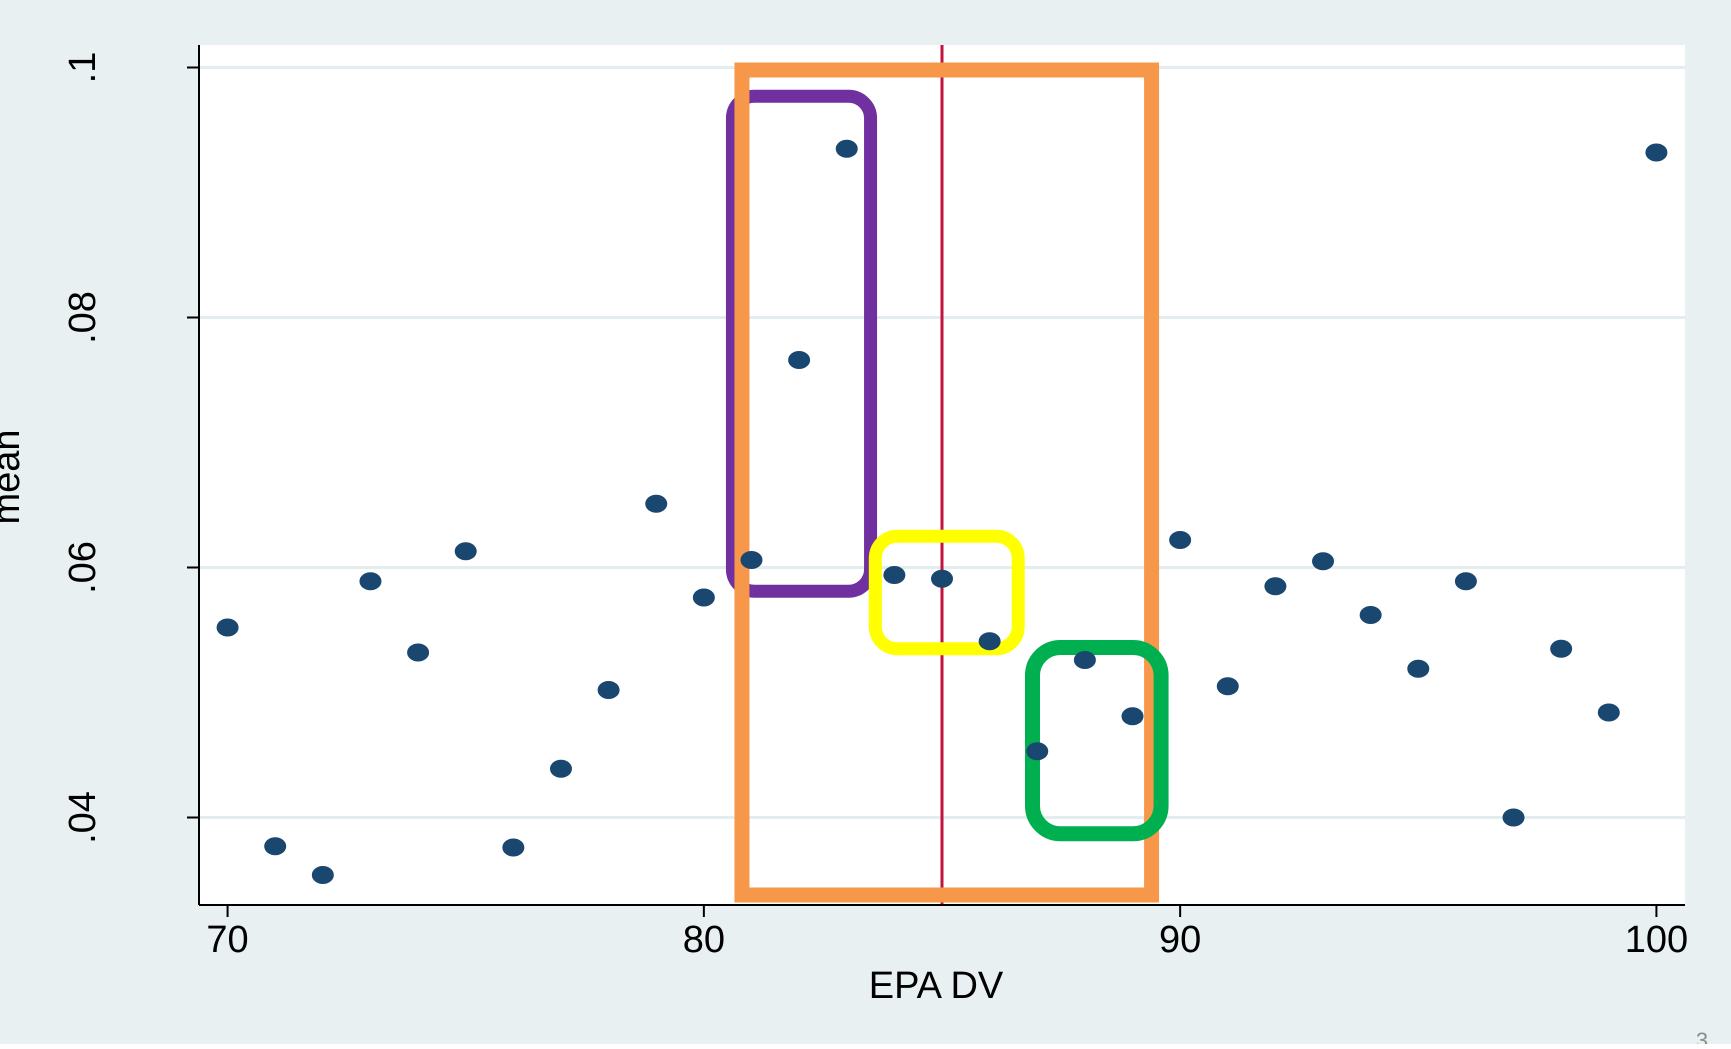 This screenshot has height=1049, width=1731. What do you see at coordinates (1656, 940) in the screenshot?
I see `x-tick-label: 100` at bounding box center [1656, 940].